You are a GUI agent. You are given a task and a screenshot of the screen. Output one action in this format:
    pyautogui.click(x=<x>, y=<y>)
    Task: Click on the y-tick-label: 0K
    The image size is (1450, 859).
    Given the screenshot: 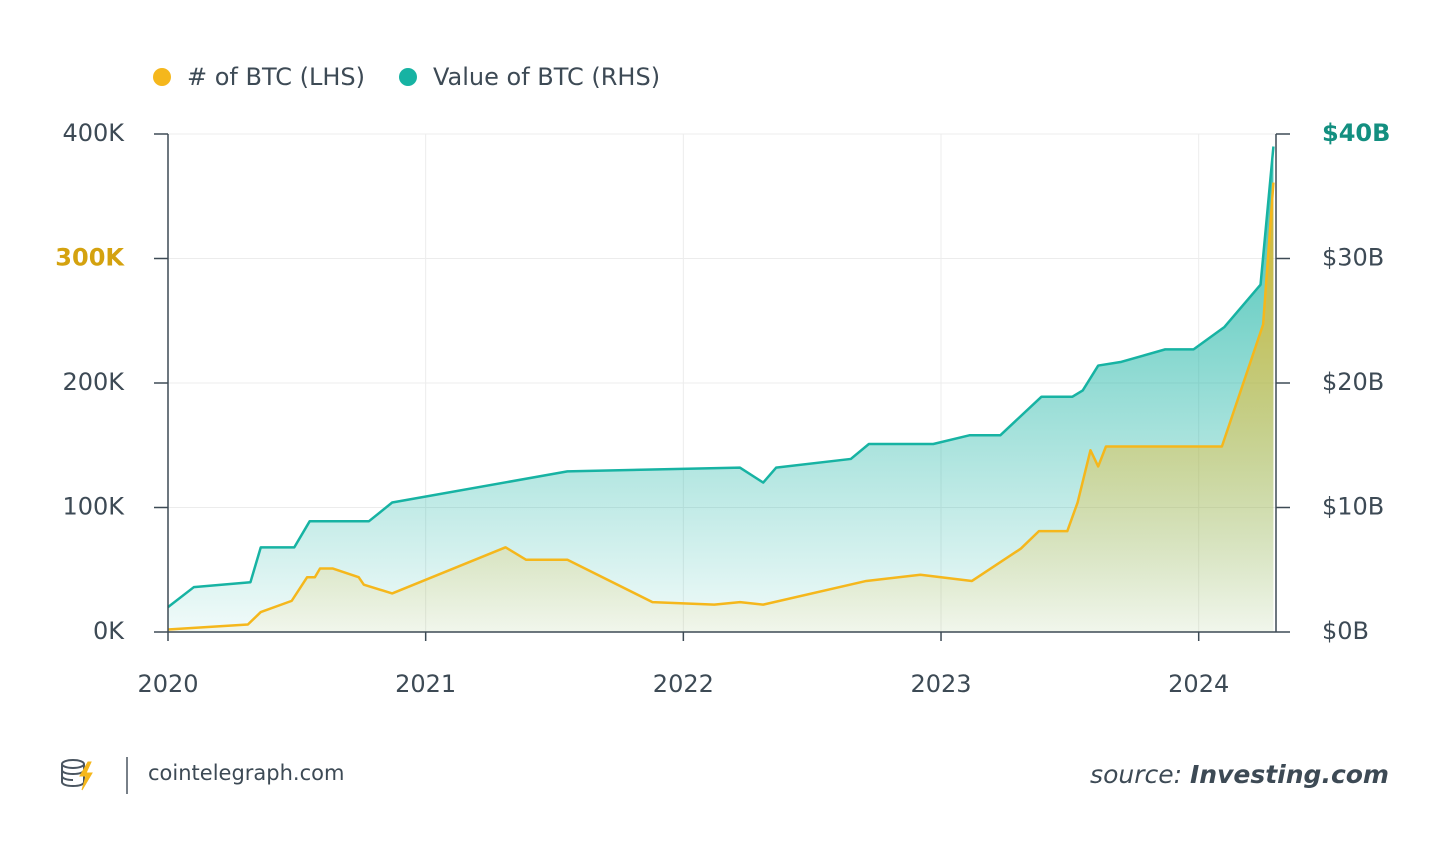 What is the action you would take?
    pyautogui.click(x=109, y=631)
    